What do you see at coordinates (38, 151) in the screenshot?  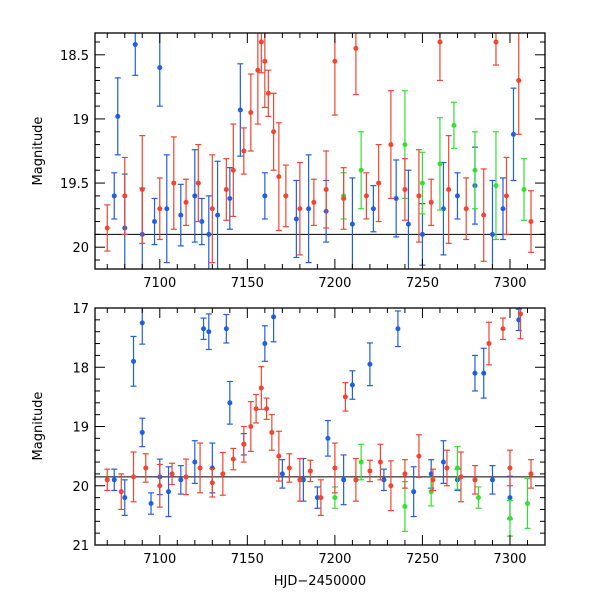 I see `top-y-axis-label: Magnitude` at bounding box center [38, 151].